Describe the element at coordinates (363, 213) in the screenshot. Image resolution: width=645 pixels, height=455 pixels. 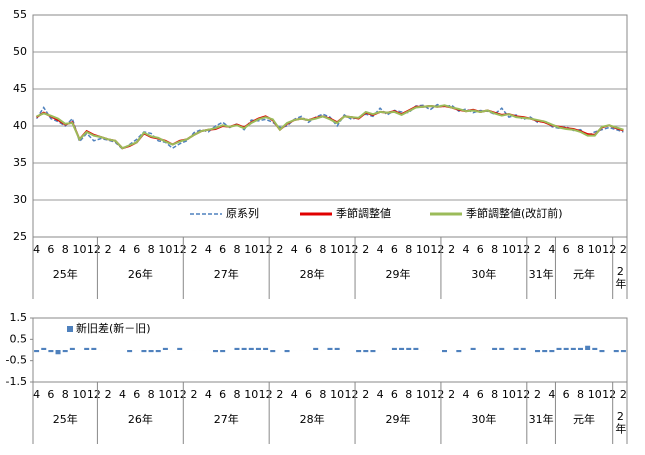
I see `legend-label: 季節調整値` at that location.